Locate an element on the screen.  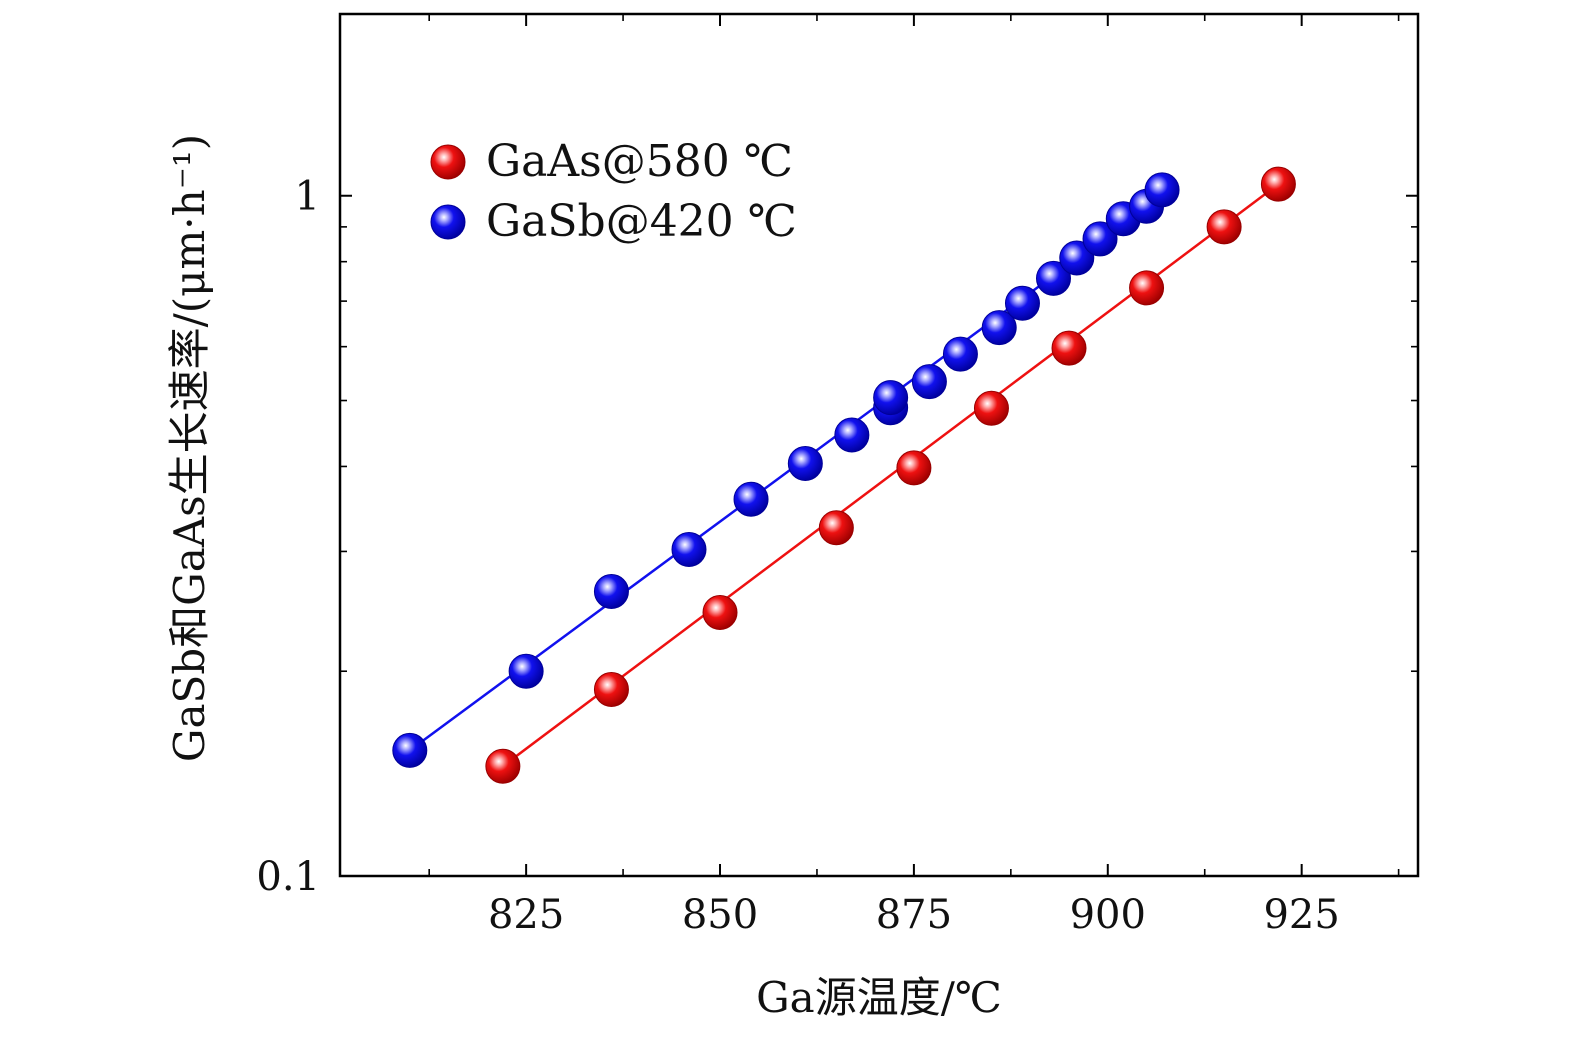
x-axis-title: Ga源温度/℃ is located at coordinates (879, 997).